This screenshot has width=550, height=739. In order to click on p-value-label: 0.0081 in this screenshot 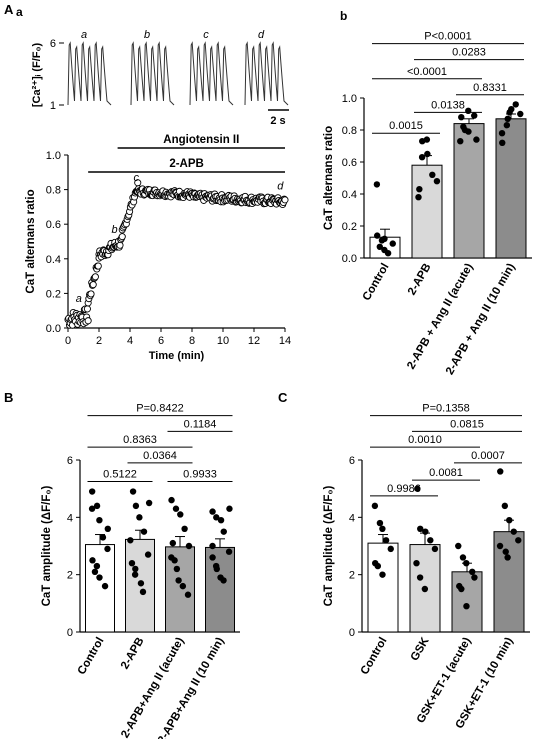, I will do `click(446, 473)`.